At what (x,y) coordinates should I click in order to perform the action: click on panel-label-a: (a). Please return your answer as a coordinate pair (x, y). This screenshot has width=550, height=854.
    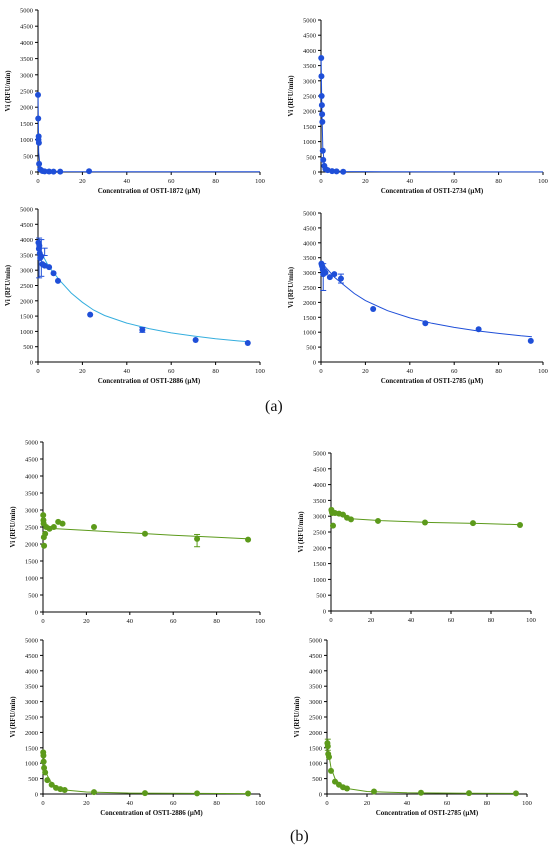
    Looking at the image, I should click on (274, 406).